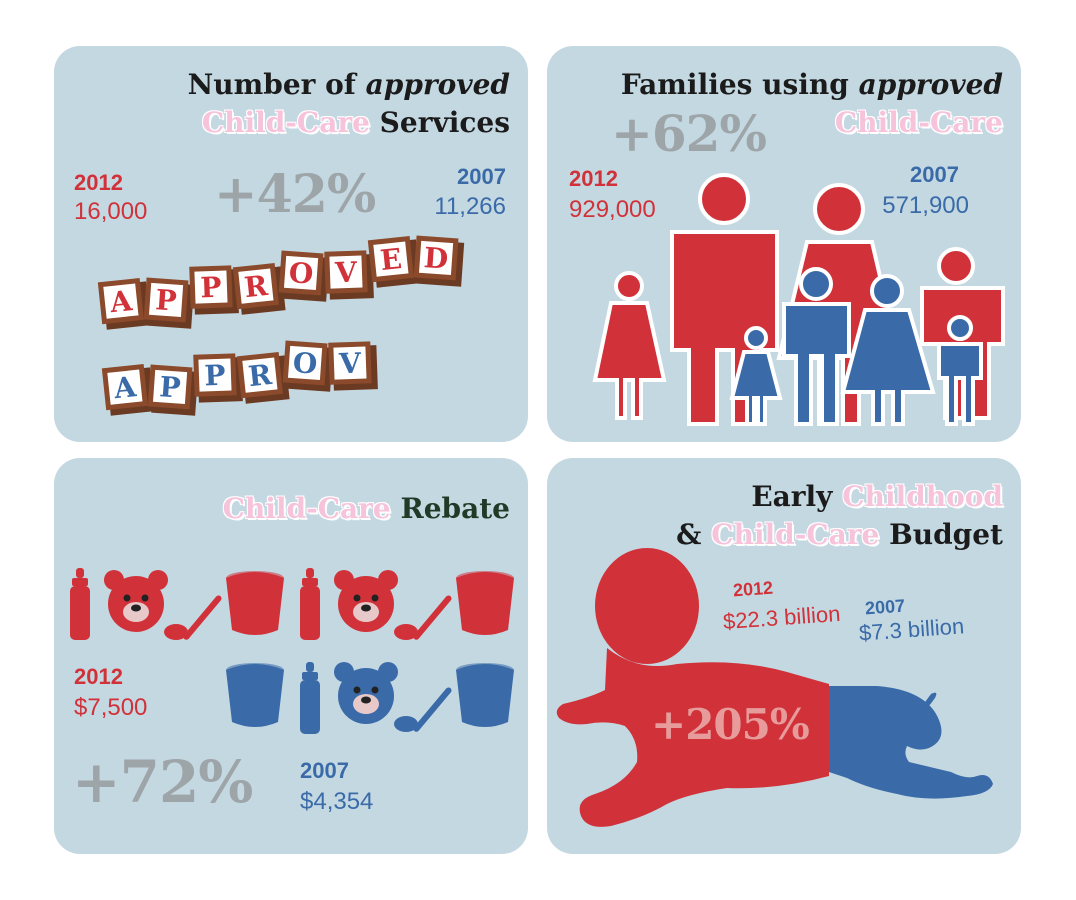 The image size is (1076, 900). What do you see at coordinates (629, 345) in the screenshot?
I see `figure-girl-red` at bounding box center [629, 345].